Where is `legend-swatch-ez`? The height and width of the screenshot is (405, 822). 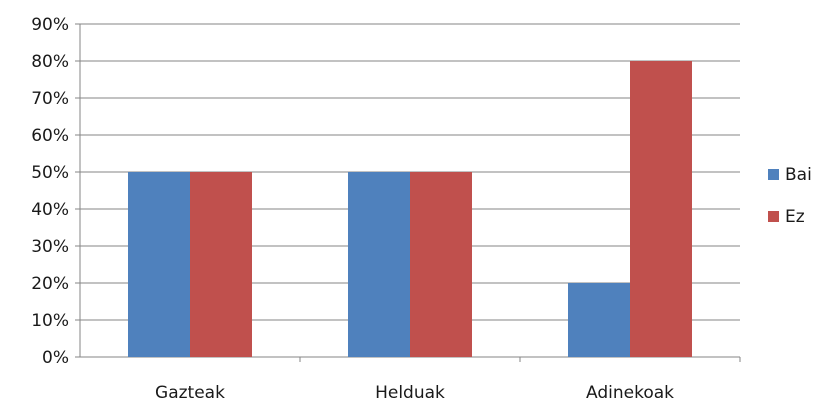
legend-swatch-ez is located at coordinates (773, 216).